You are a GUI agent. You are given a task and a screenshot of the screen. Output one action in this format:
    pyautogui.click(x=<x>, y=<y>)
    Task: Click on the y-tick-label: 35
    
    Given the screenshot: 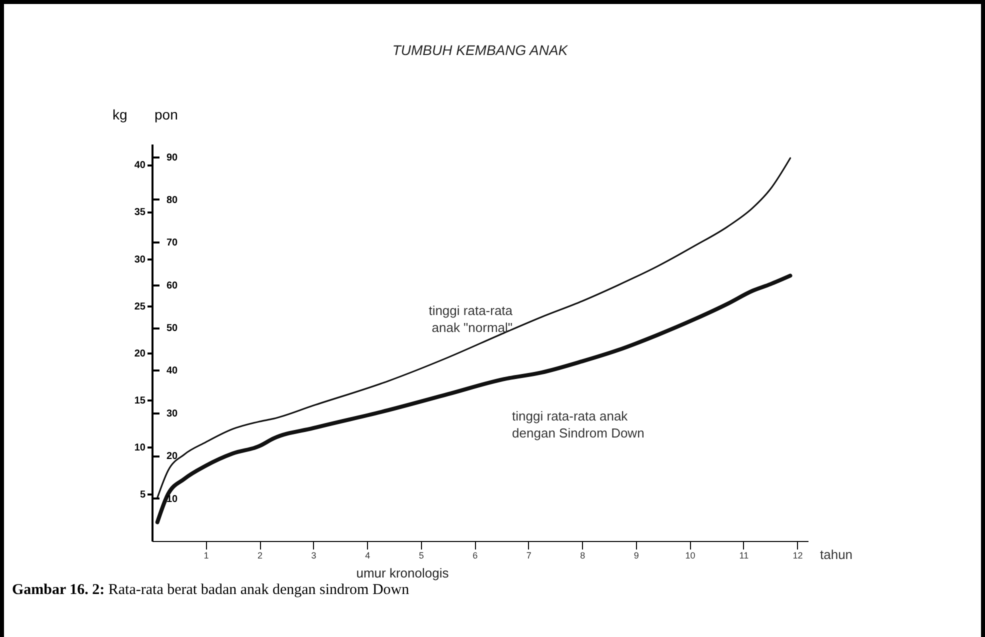 What is the action you would take?
    pyautogui.click(x=140, y=212)
    